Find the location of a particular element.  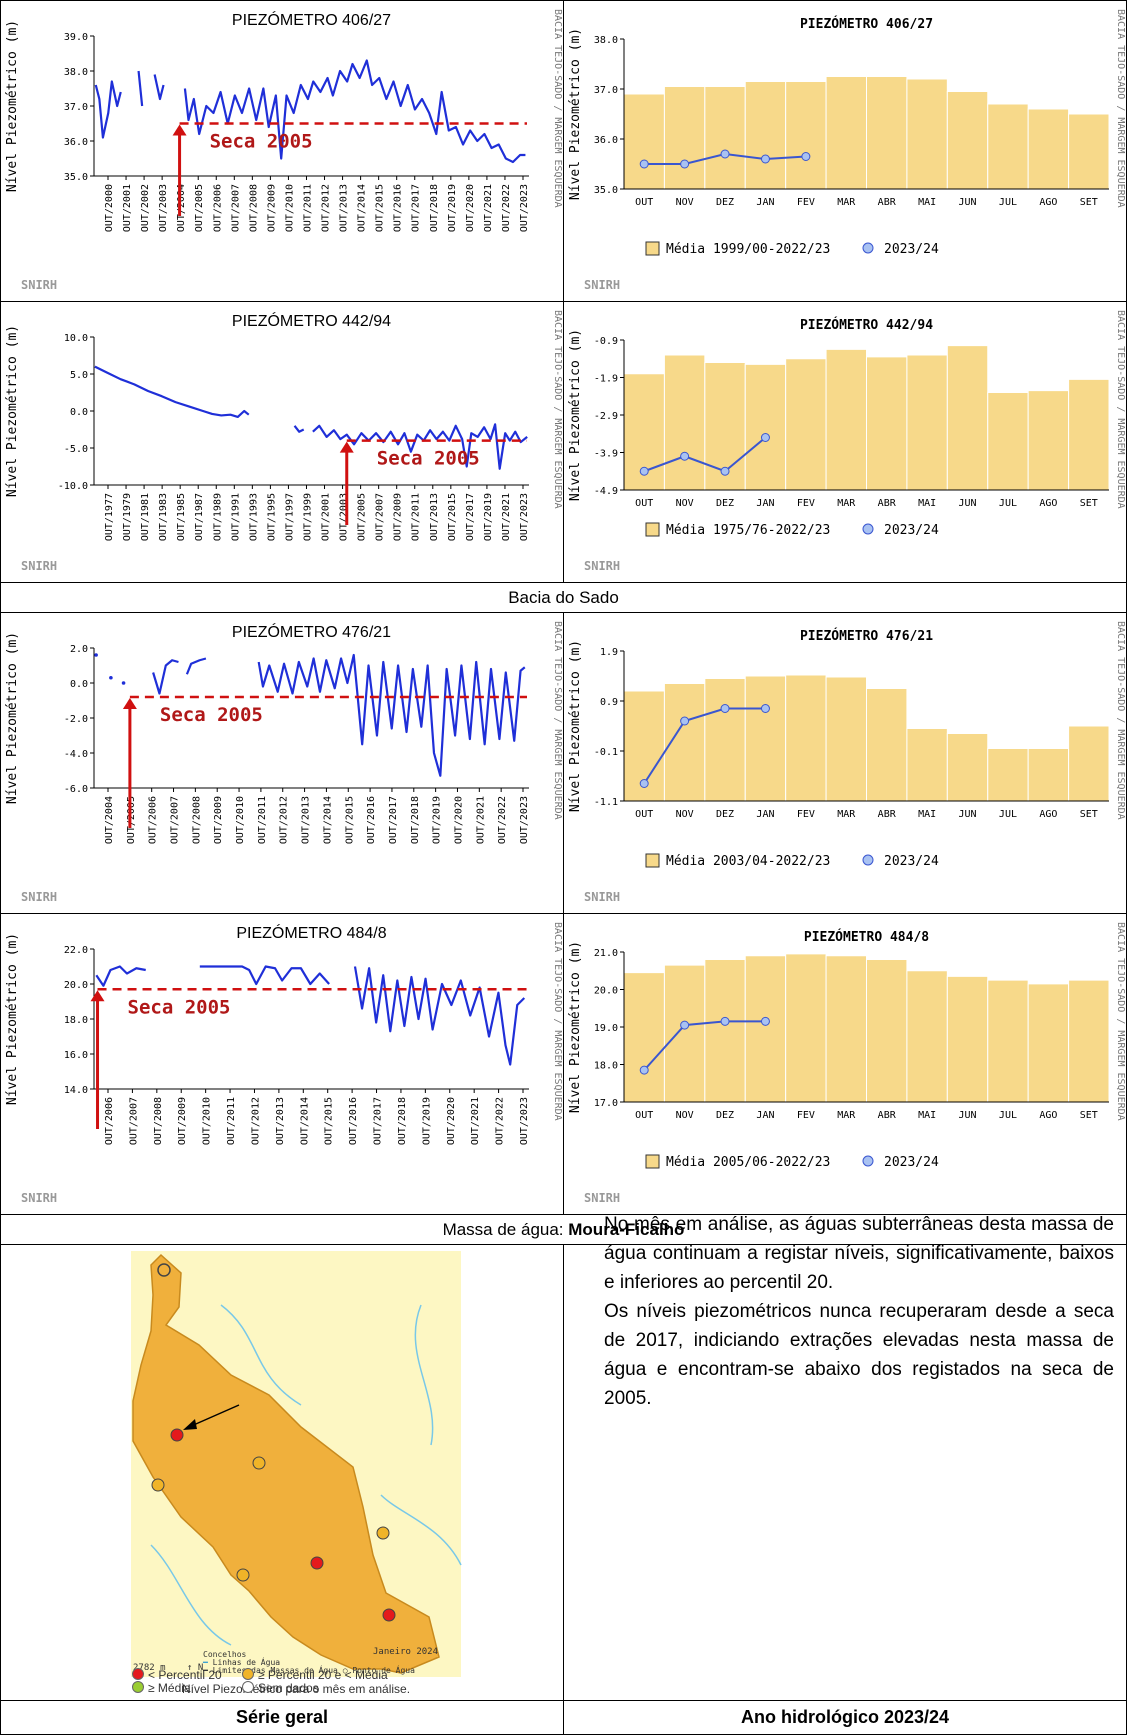

x-tick-label: OUT/2015 is located at coordinates (349, 820).